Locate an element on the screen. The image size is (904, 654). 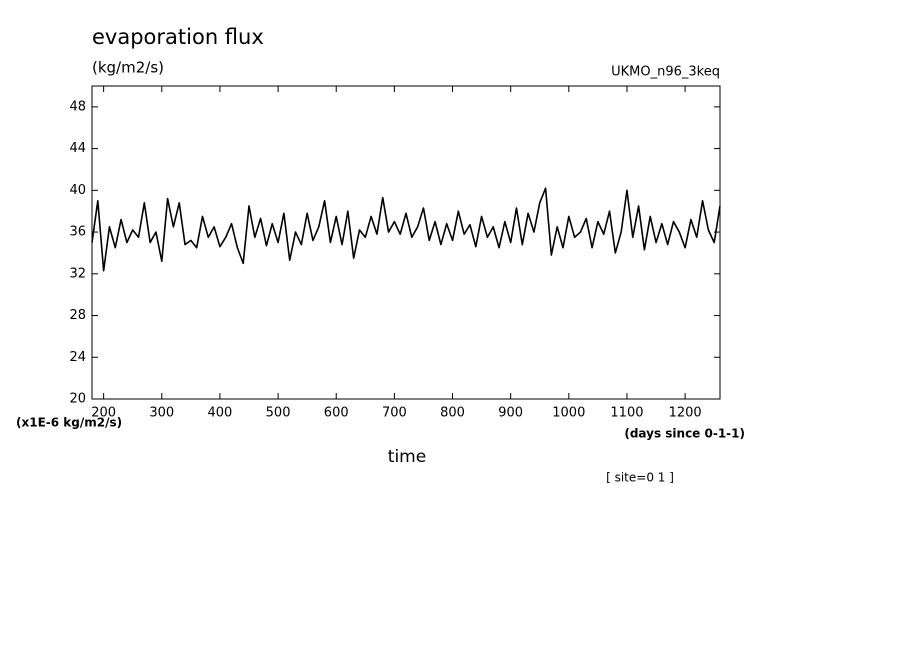
y-axis-units: (x1E-6 kg/m2/s) is located at coordinates (69, 423).